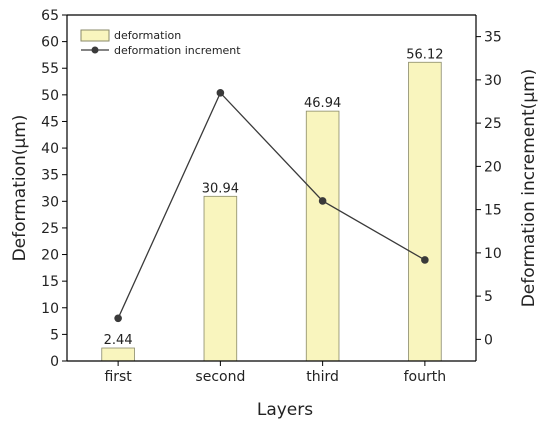 The width and height of the screenshot is (550, 425). What do you see at coordinates (322, 236) in the screenshot?
I see `bar-third` at bounding box center [322, 236].